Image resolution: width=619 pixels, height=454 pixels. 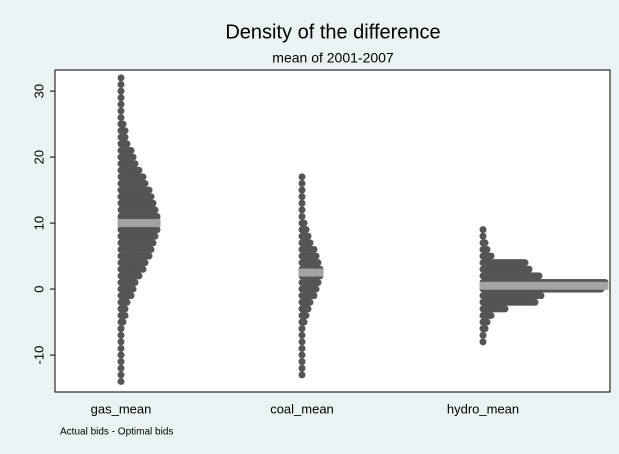 I want to click on note: Actual bids - Optimal bids, so click(x=116, y=432).